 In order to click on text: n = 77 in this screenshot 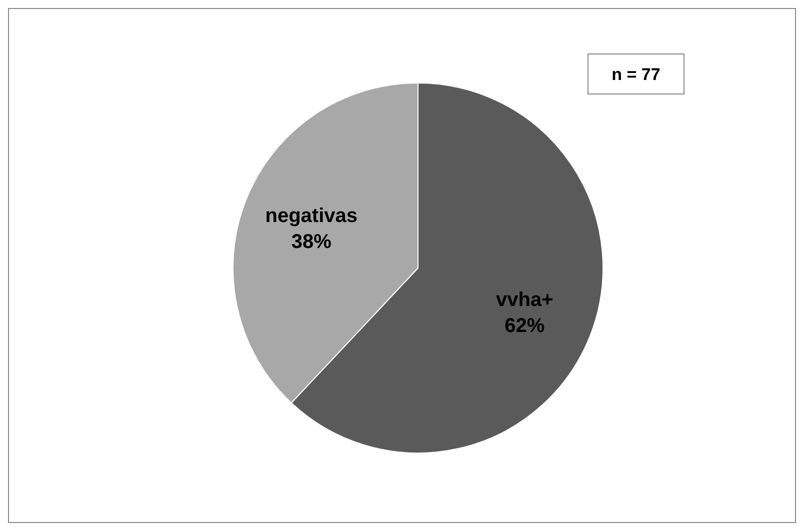, I will do `click(636, 74)`.